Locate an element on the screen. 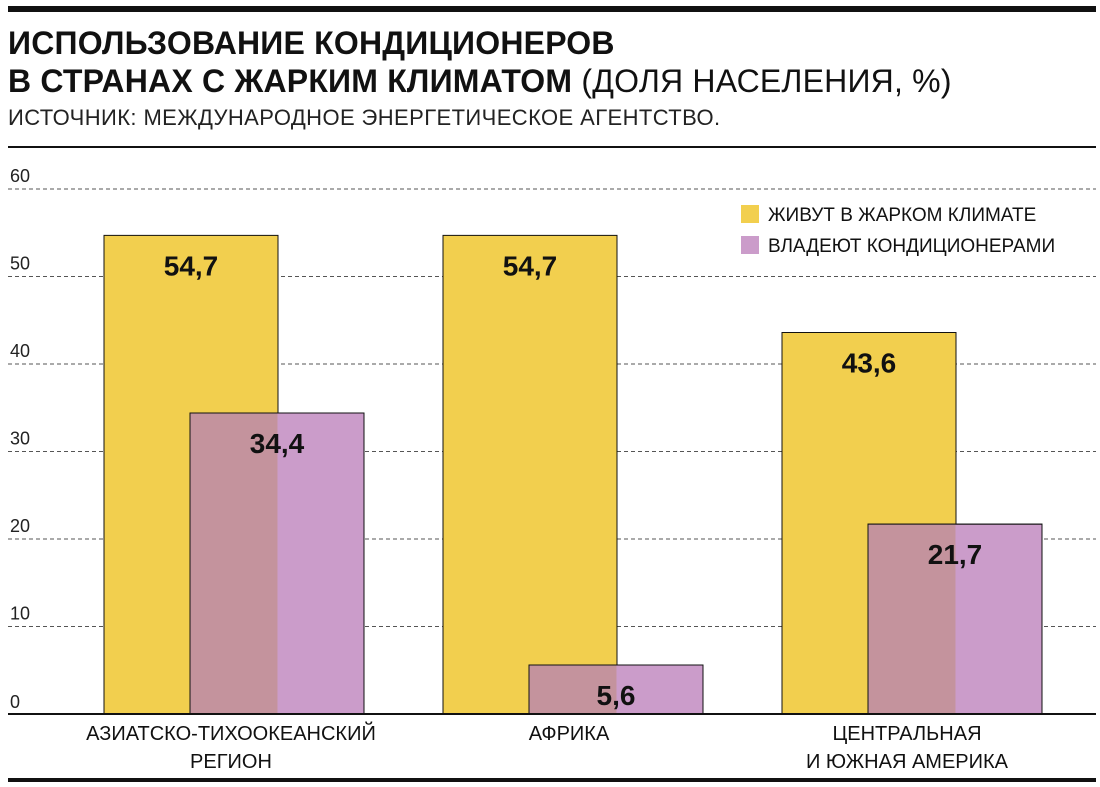  header-rule is located at coordinates (552, 147).